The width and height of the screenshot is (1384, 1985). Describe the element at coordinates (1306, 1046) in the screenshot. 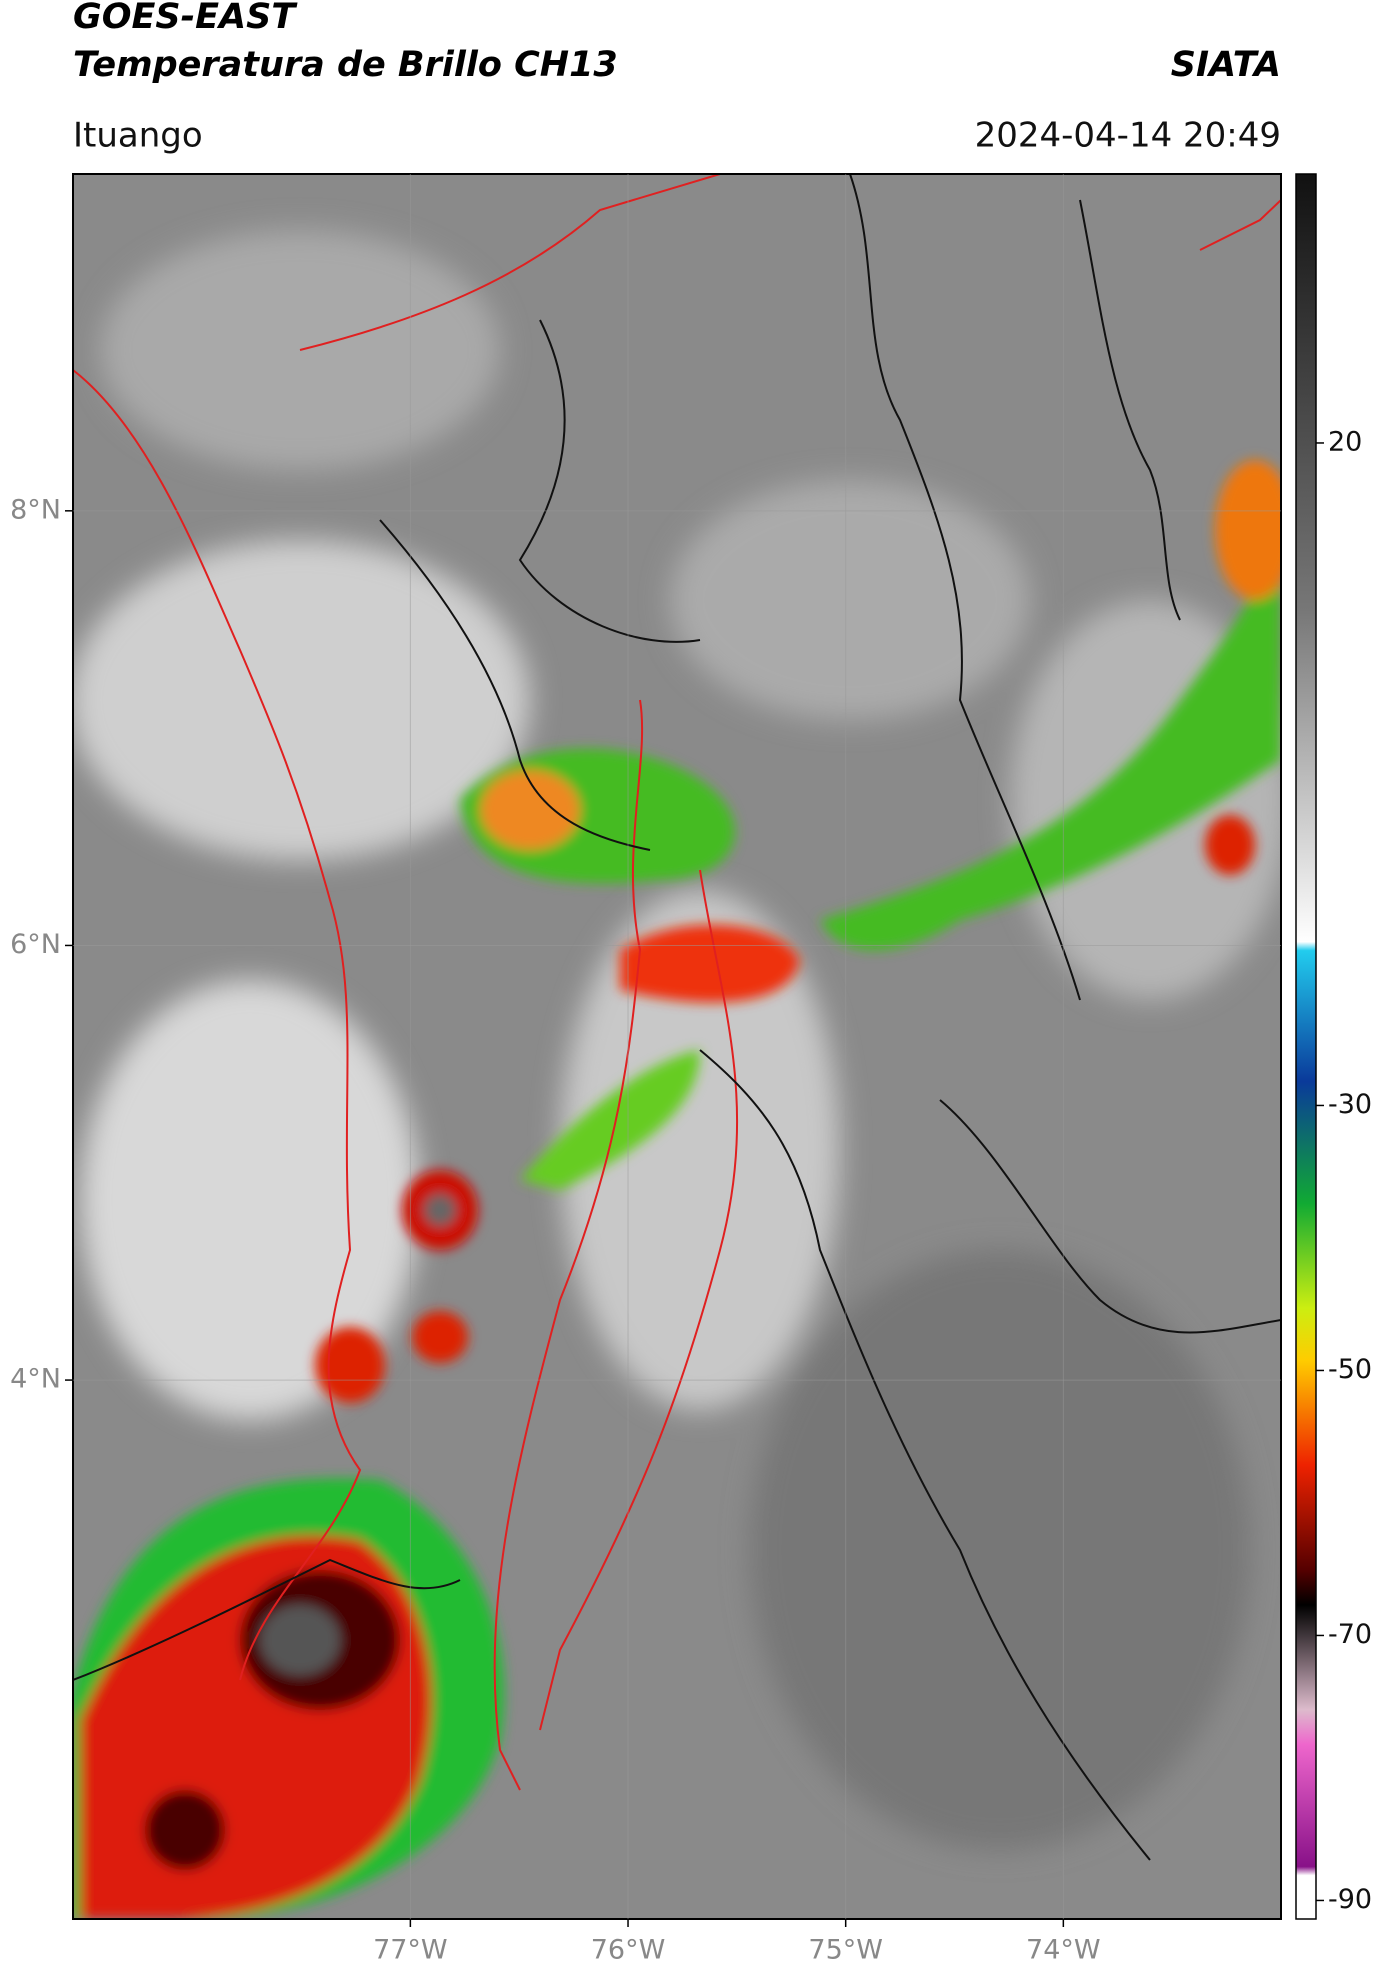

I see `colorbar` at that location.